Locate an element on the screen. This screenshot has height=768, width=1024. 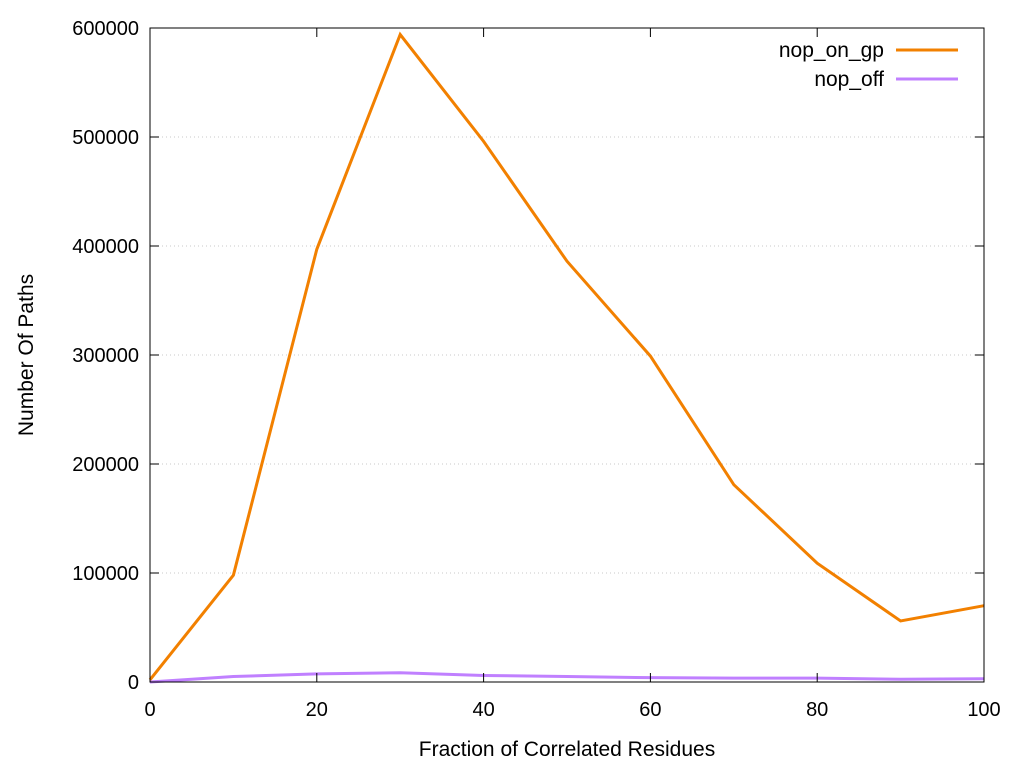
y-tick-label: 600000 is located at coordinates (105, 29).